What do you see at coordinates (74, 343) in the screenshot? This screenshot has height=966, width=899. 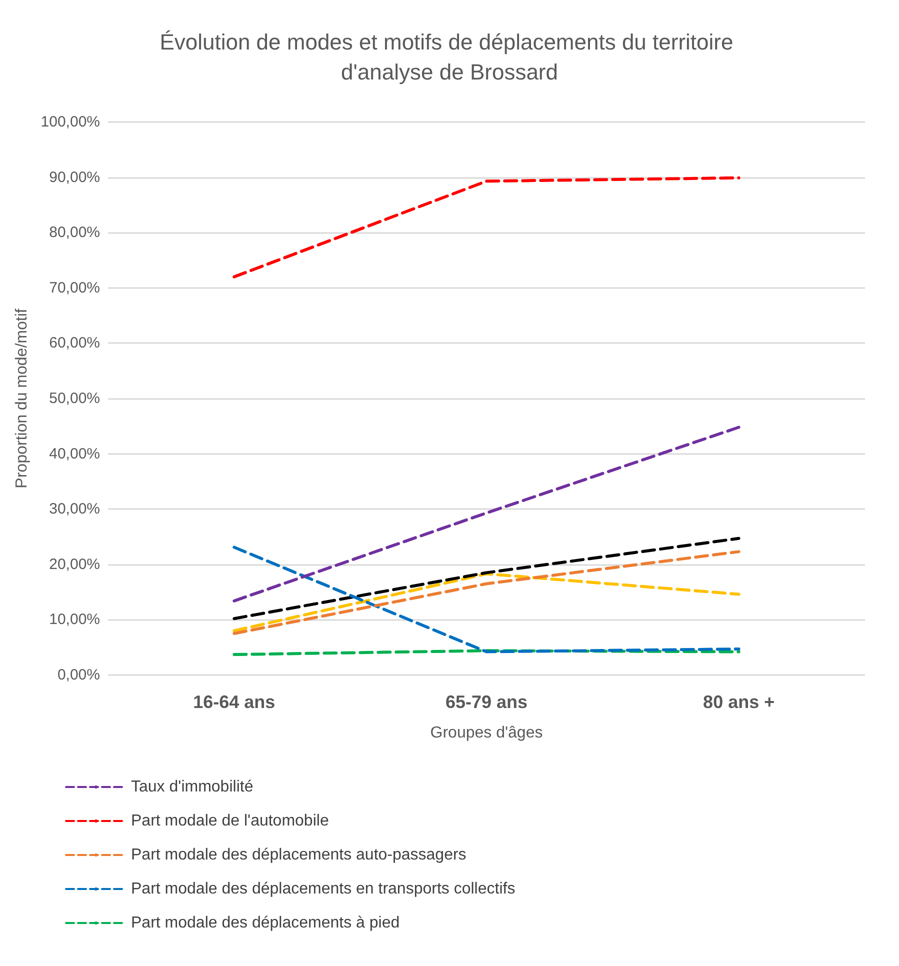 I see `y-tick-label: 60,00%` at bounding box center [74, 343].